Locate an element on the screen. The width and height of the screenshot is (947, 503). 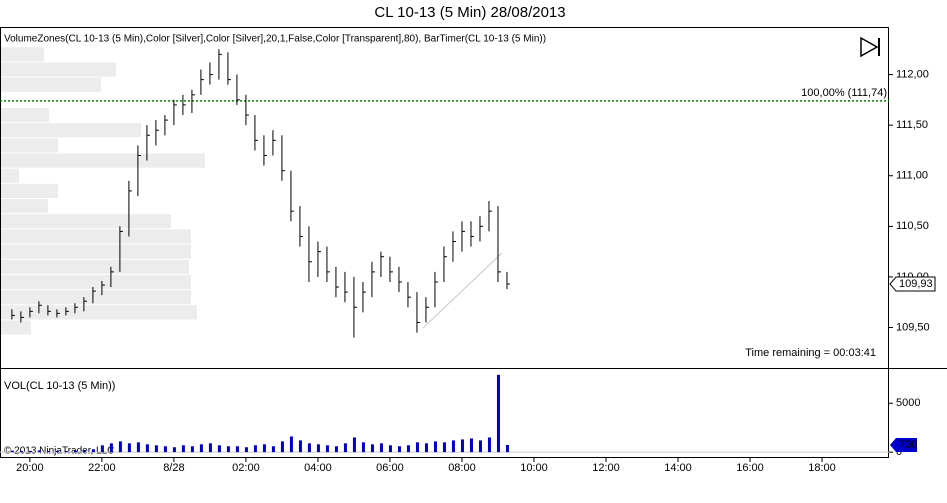
y-tick-label: 109,50 is located at coordinates (913, 327).